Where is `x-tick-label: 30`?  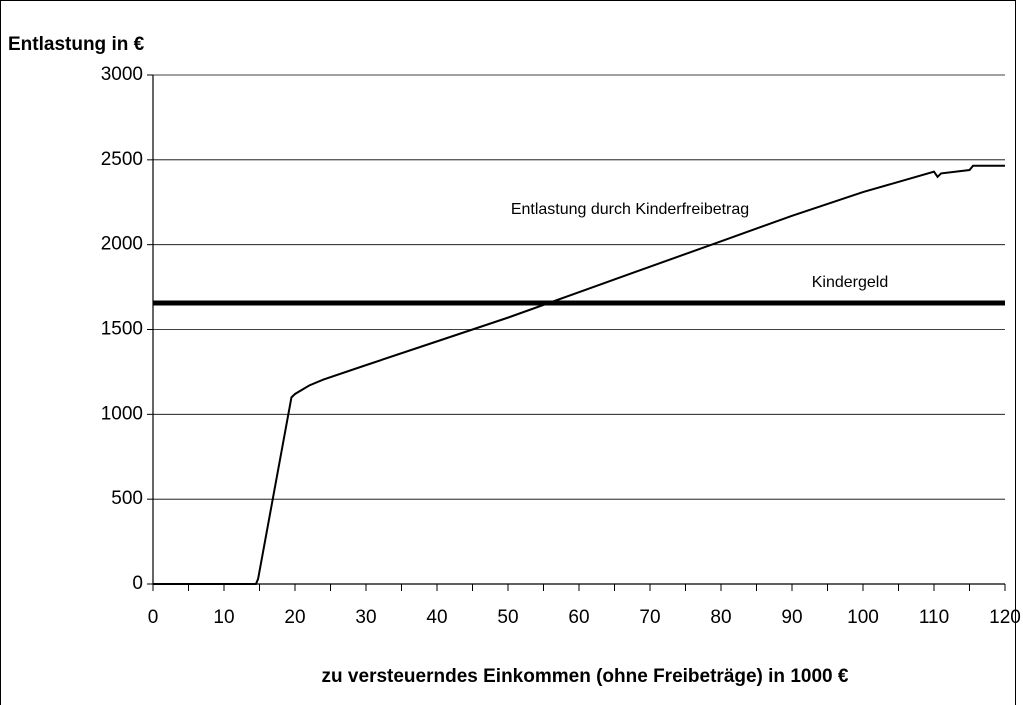
x-tick-label: 30 is located at coordinates (365, 617).